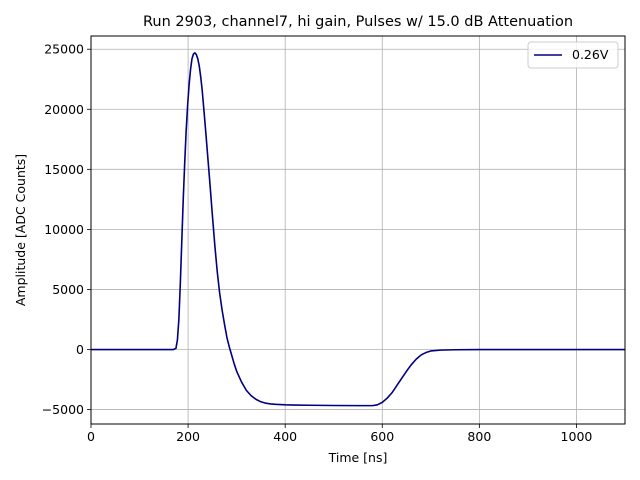 This screenshot has height=480, width=640. What do you see at coordinates (68, 289) in the screenshot?
I see `y-tick-label: 5000` at bounding box center [68, 289].